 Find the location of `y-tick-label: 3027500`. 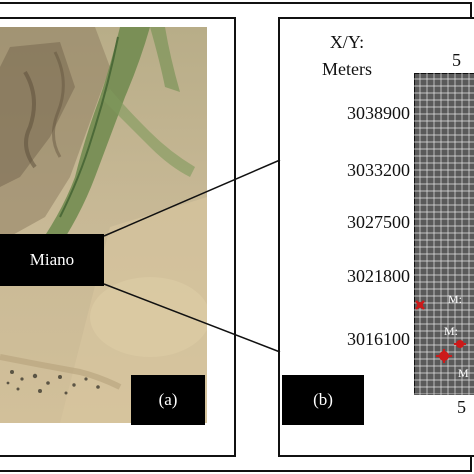

y-tick-label: 3027500 is located at coordinates (378, 222).